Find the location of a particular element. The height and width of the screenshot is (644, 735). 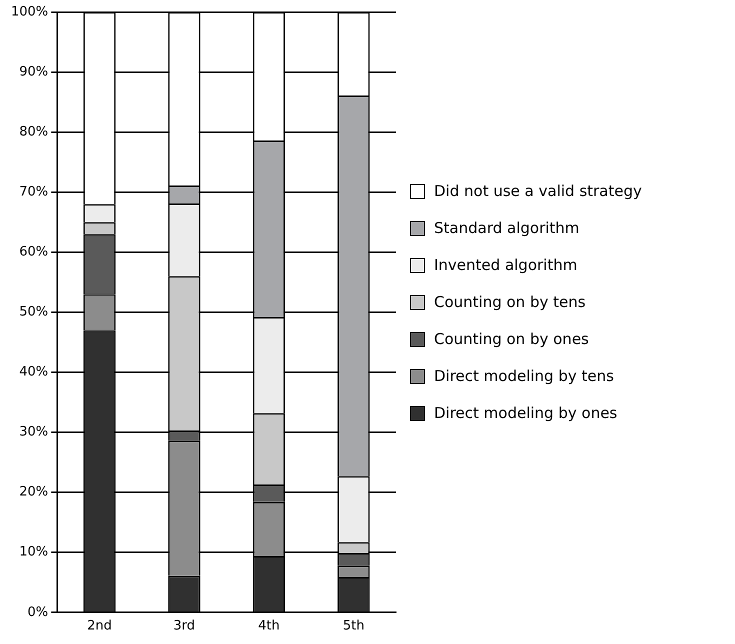

x-tick-label: 3rd is located at coordinates (184, 626).